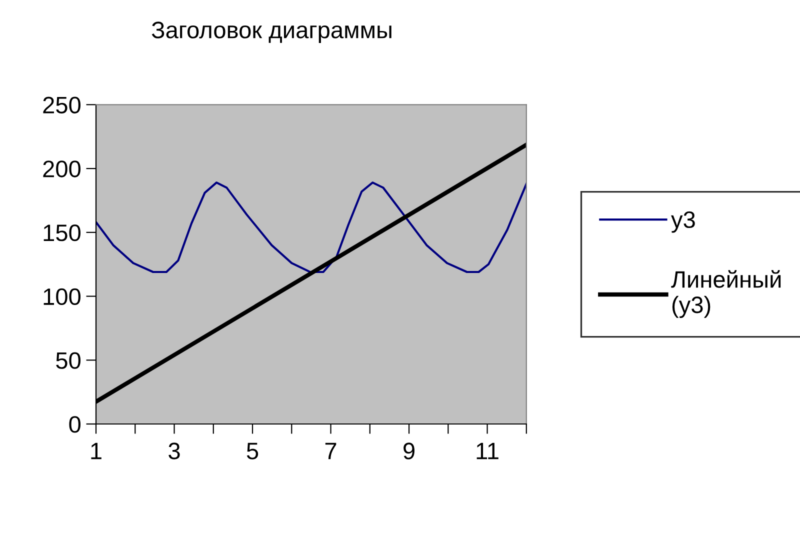  What do you see at coordinates (683, 222) in the screenshot?
I see `legend-label: y3` at bounding box center [683, 222].